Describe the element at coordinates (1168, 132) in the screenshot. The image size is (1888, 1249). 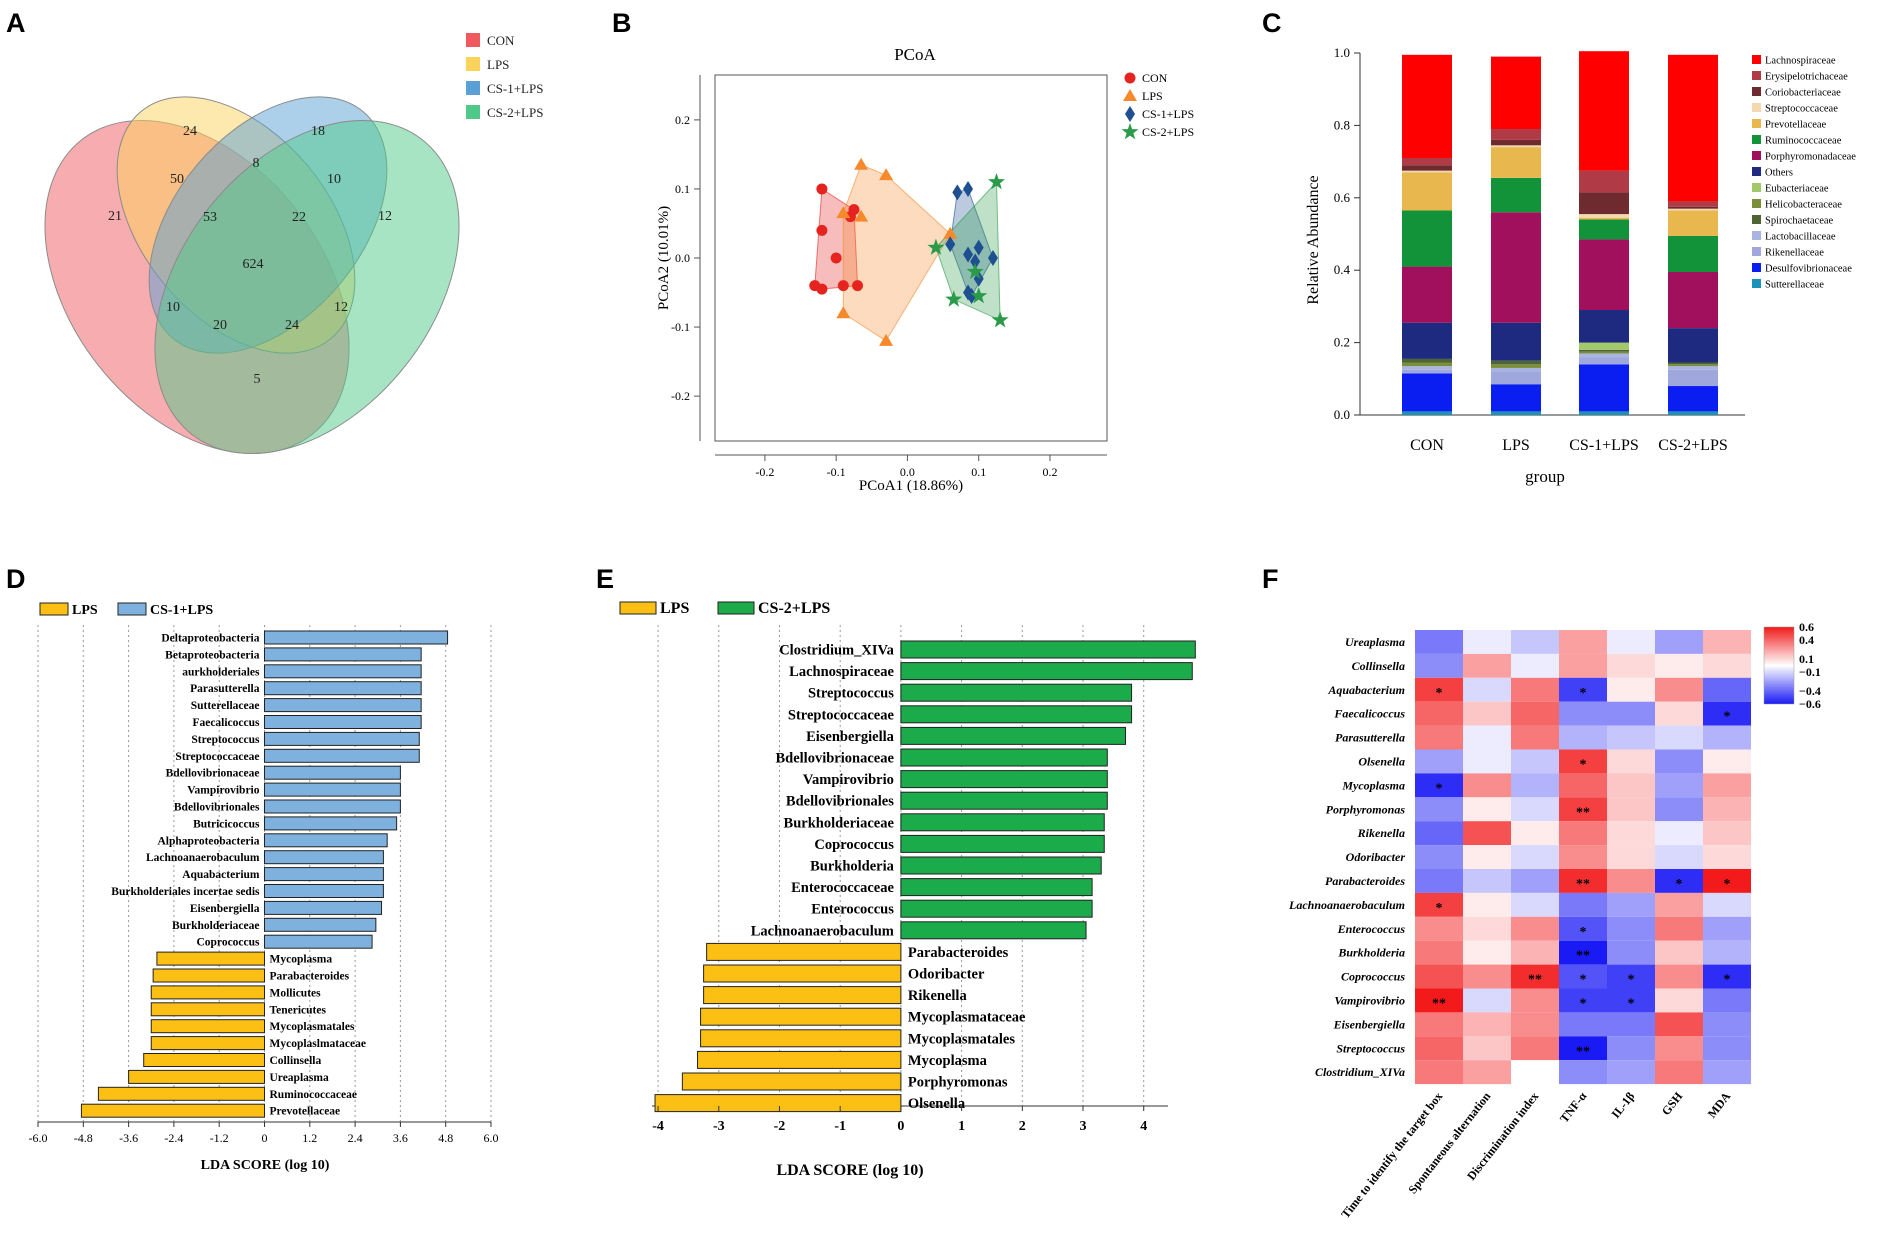
I see `legend-label: CS-2+LPS` at that location.